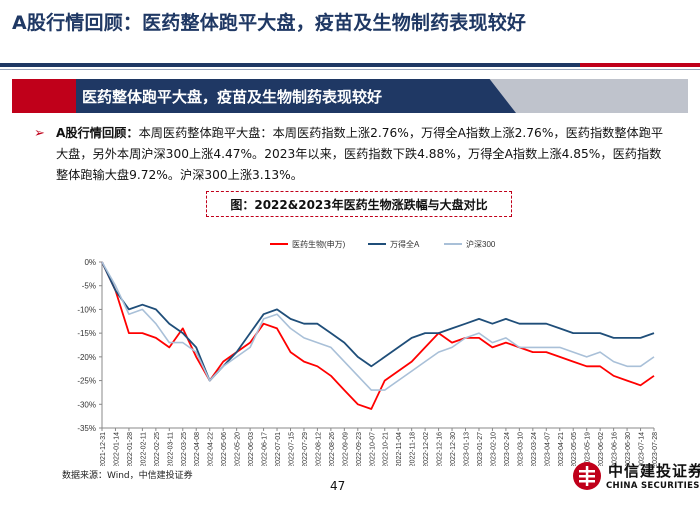 This screenshot has height=525, width=700. I want to click on y-tick-label: -15%, so click(86, 333).